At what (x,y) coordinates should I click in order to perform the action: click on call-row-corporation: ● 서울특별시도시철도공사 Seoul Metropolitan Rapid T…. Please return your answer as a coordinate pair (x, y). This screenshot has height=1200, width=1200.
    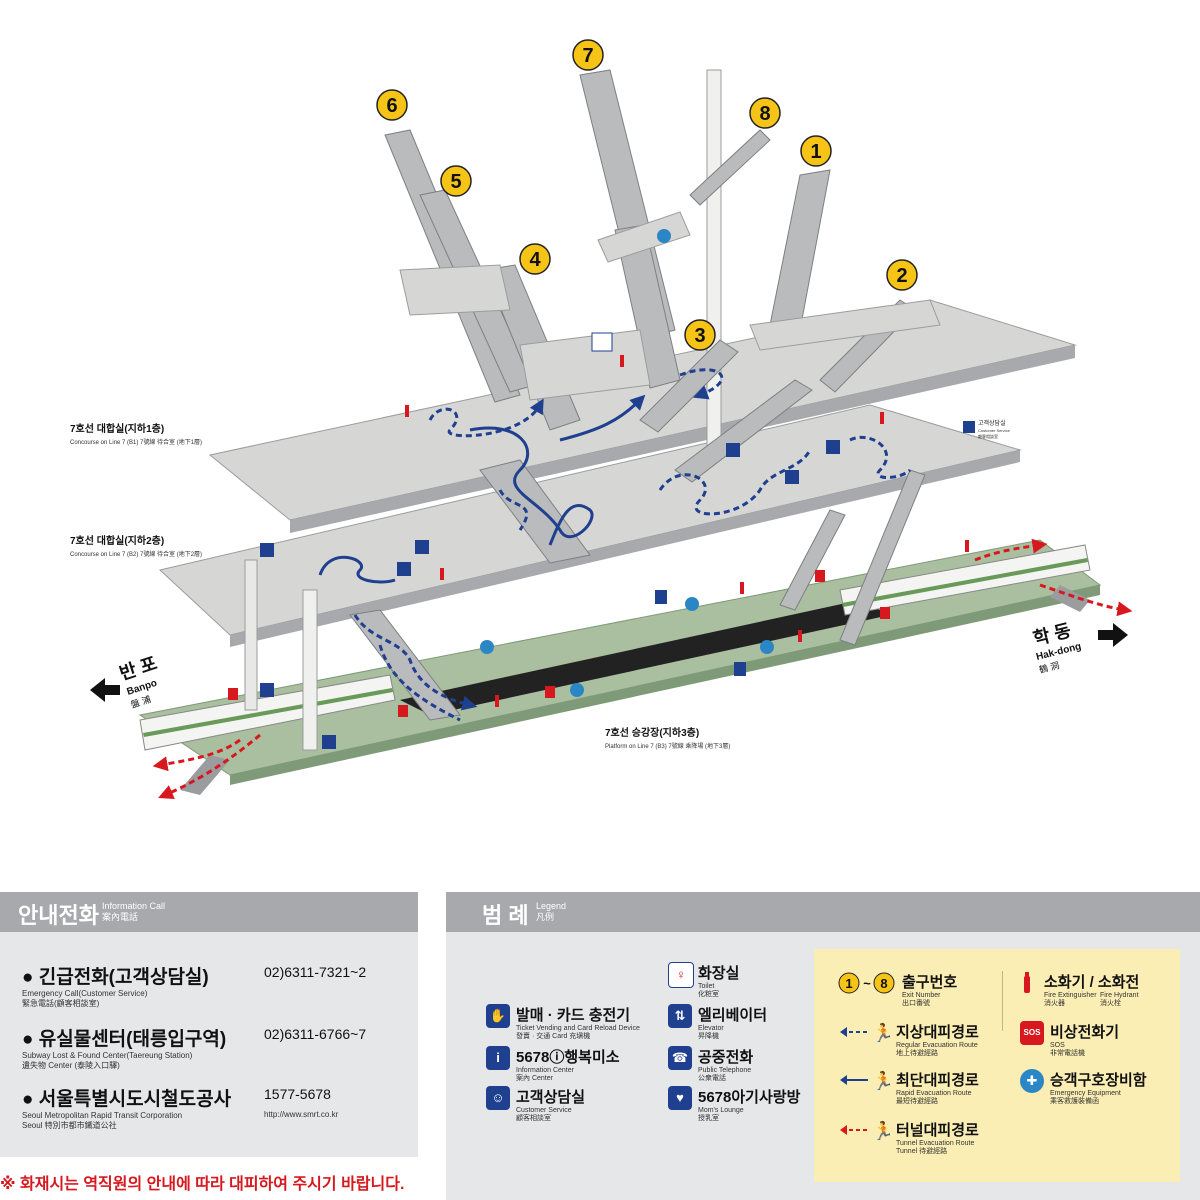
    Looking at the image, I should click on (180, 1108).